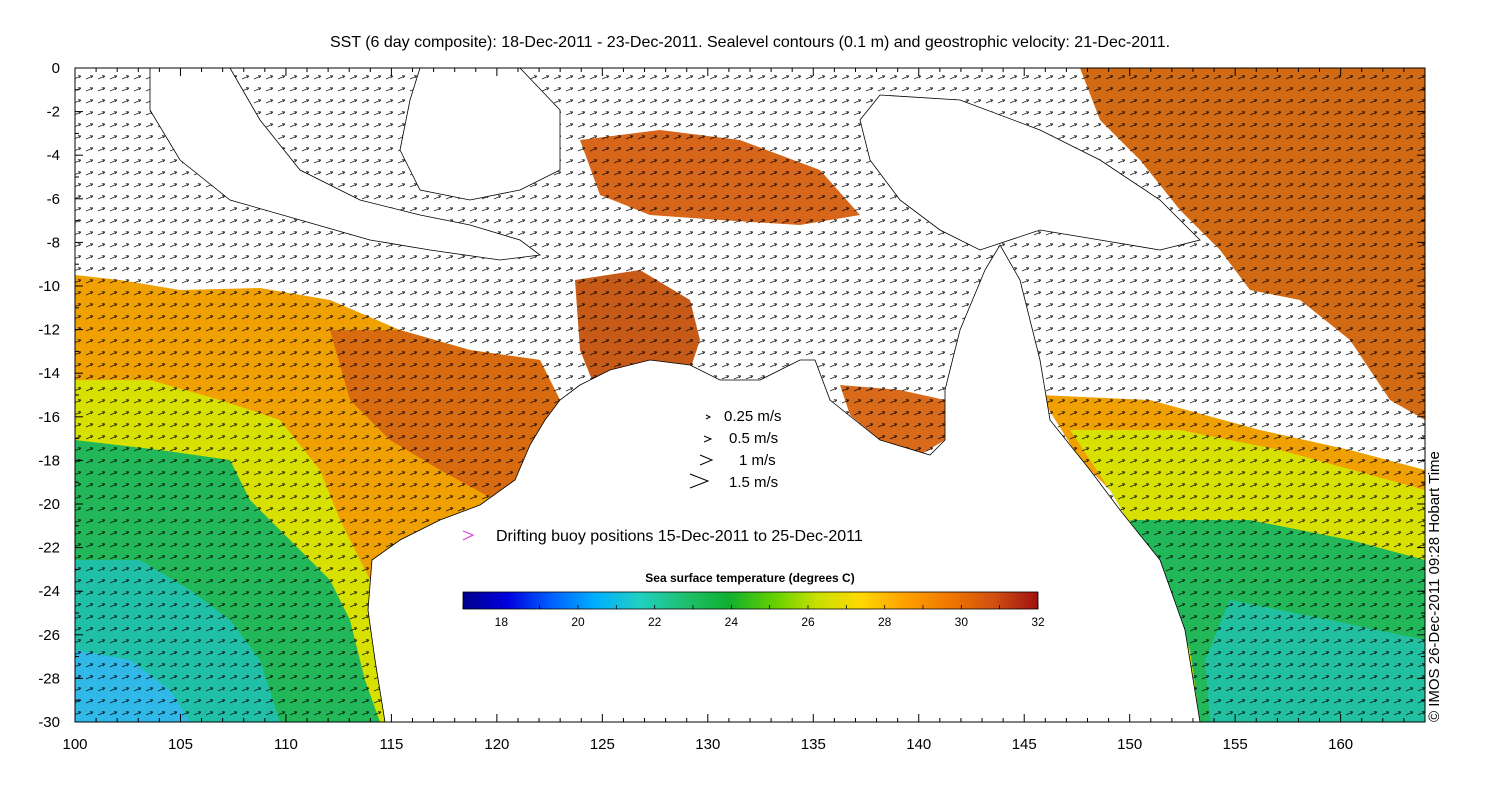 The height and width of the screenshot is (790, 1500). Describe the element at coordinates (757, 460) in the screenshot. I see `velocity-label-1: 1 m/s` at that location.